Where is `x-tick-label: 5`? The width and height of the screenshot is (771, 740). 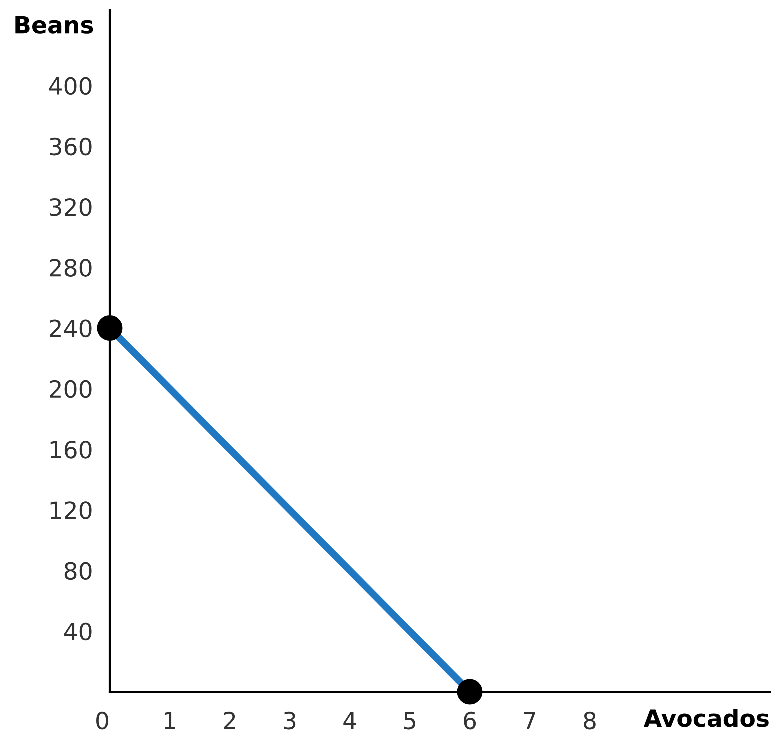 x-tick-label: 5 is located at coordinates (410, 721).